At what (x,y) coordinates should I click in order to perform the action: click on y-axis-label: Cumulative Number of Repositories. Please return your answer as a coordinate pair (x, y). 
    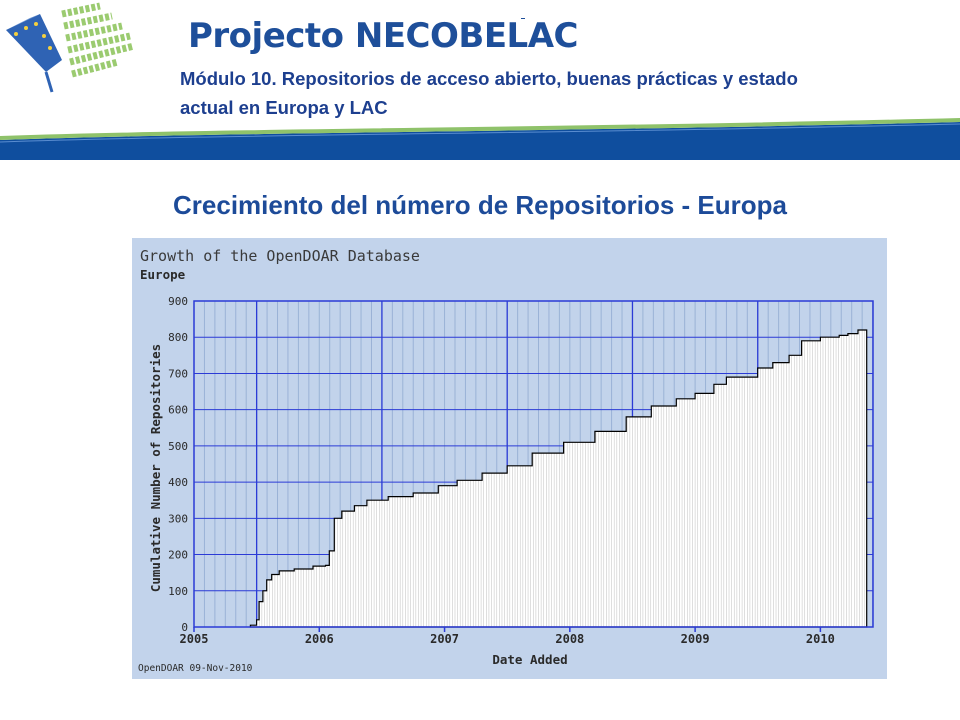
    Looking at the image, I should click on (155, 468).